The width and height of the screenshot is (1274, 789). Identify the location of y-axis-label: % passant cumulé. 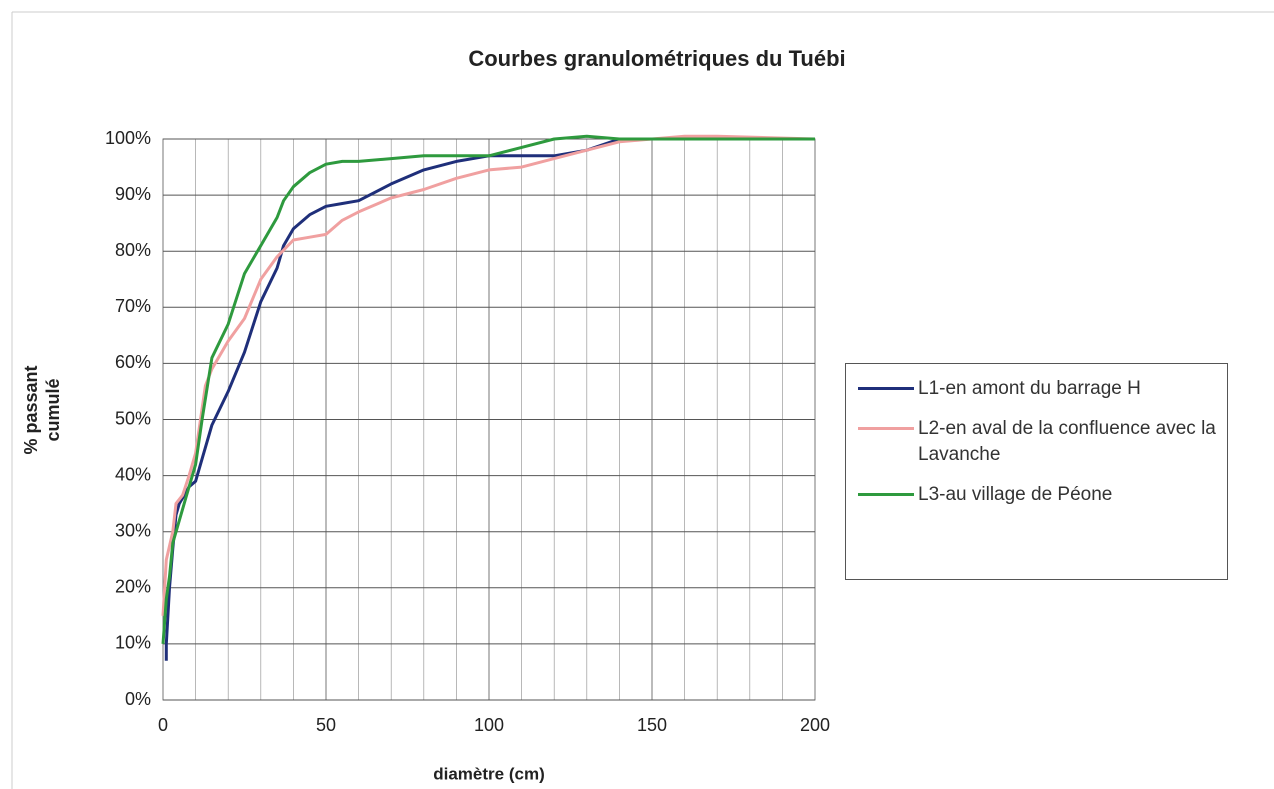
(42, 410).